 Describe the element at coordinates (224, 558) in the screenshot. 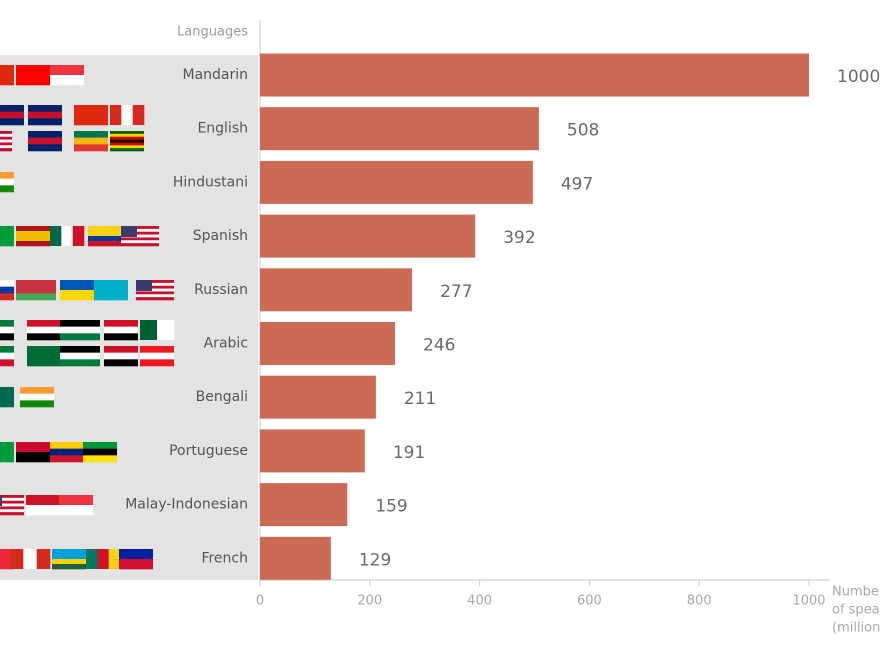

I see `category-label: French` at that location.